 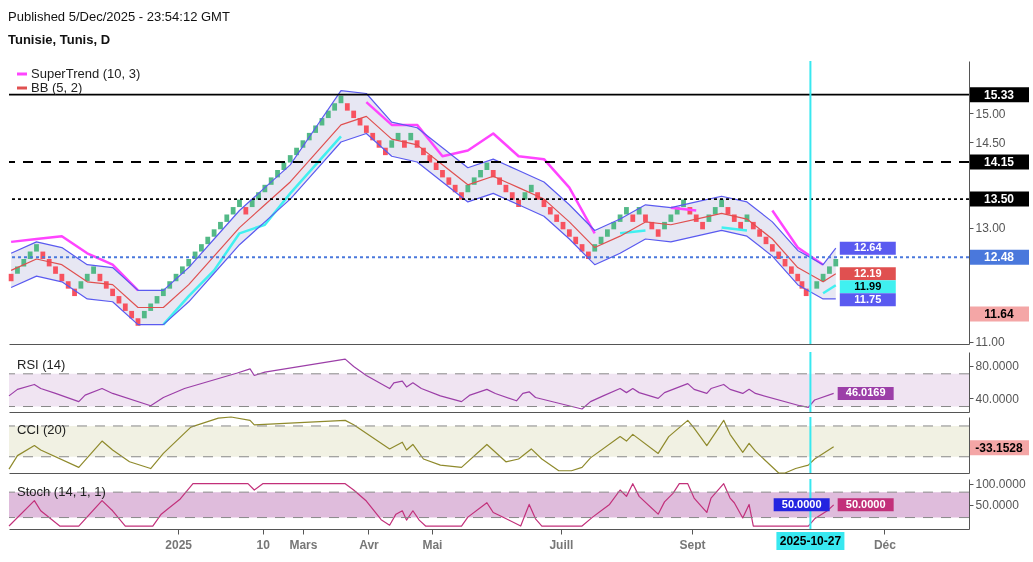 I want to click on x-tick-label: Mai, so click(x=432, y=544).